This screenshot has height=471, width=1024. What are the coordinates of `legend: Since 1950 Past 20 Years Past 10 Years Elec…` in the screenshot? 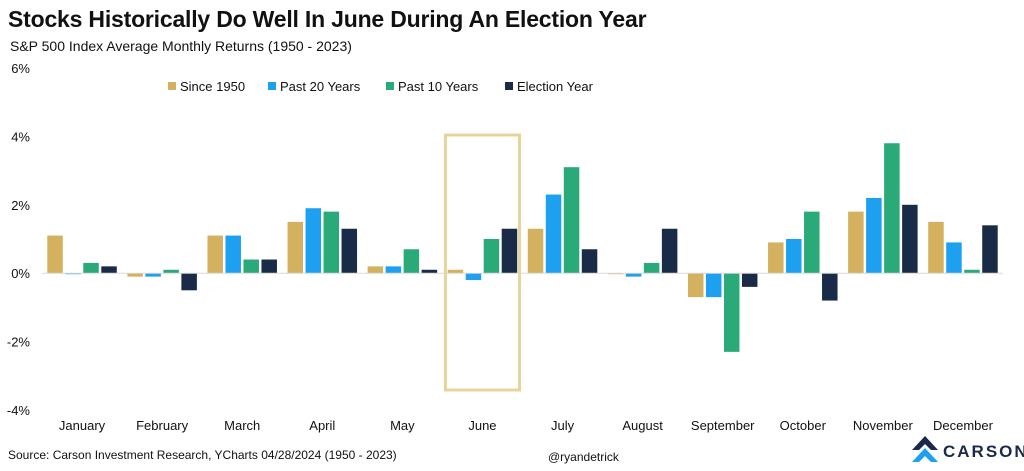 It's located at (381, 86).